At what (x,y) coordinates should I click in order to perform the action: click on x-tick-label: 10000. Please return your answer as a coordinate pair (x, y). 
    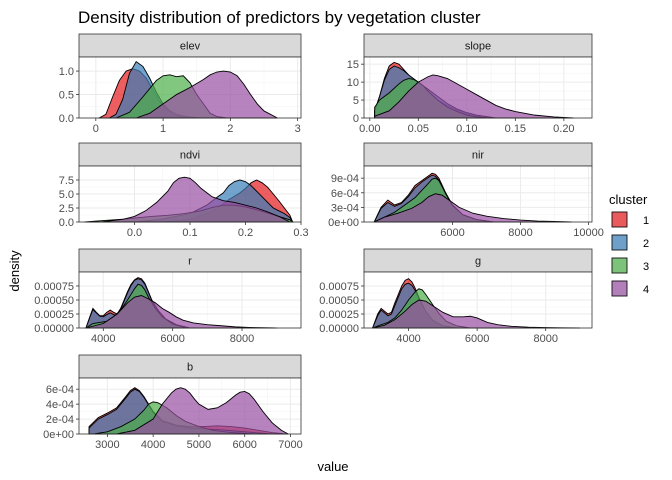
    Looking at the image, I should click on (588, 233).